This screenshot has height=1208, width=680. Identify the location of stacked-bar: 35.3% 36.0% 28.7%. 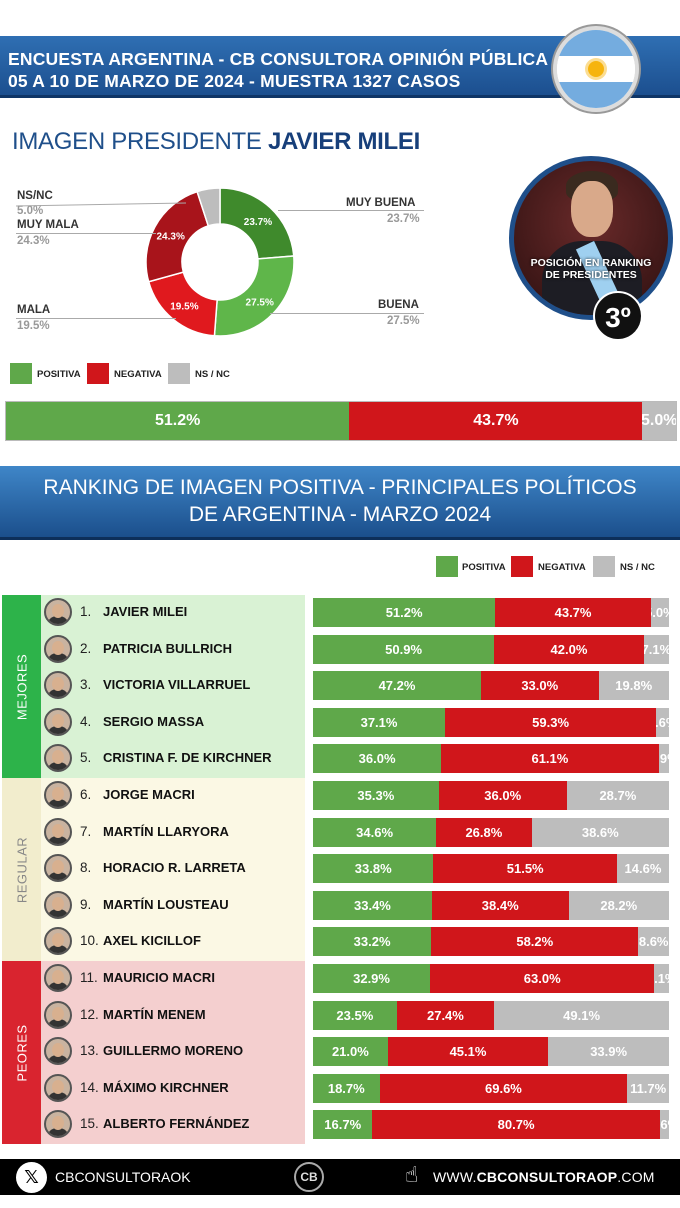
(491, 795).